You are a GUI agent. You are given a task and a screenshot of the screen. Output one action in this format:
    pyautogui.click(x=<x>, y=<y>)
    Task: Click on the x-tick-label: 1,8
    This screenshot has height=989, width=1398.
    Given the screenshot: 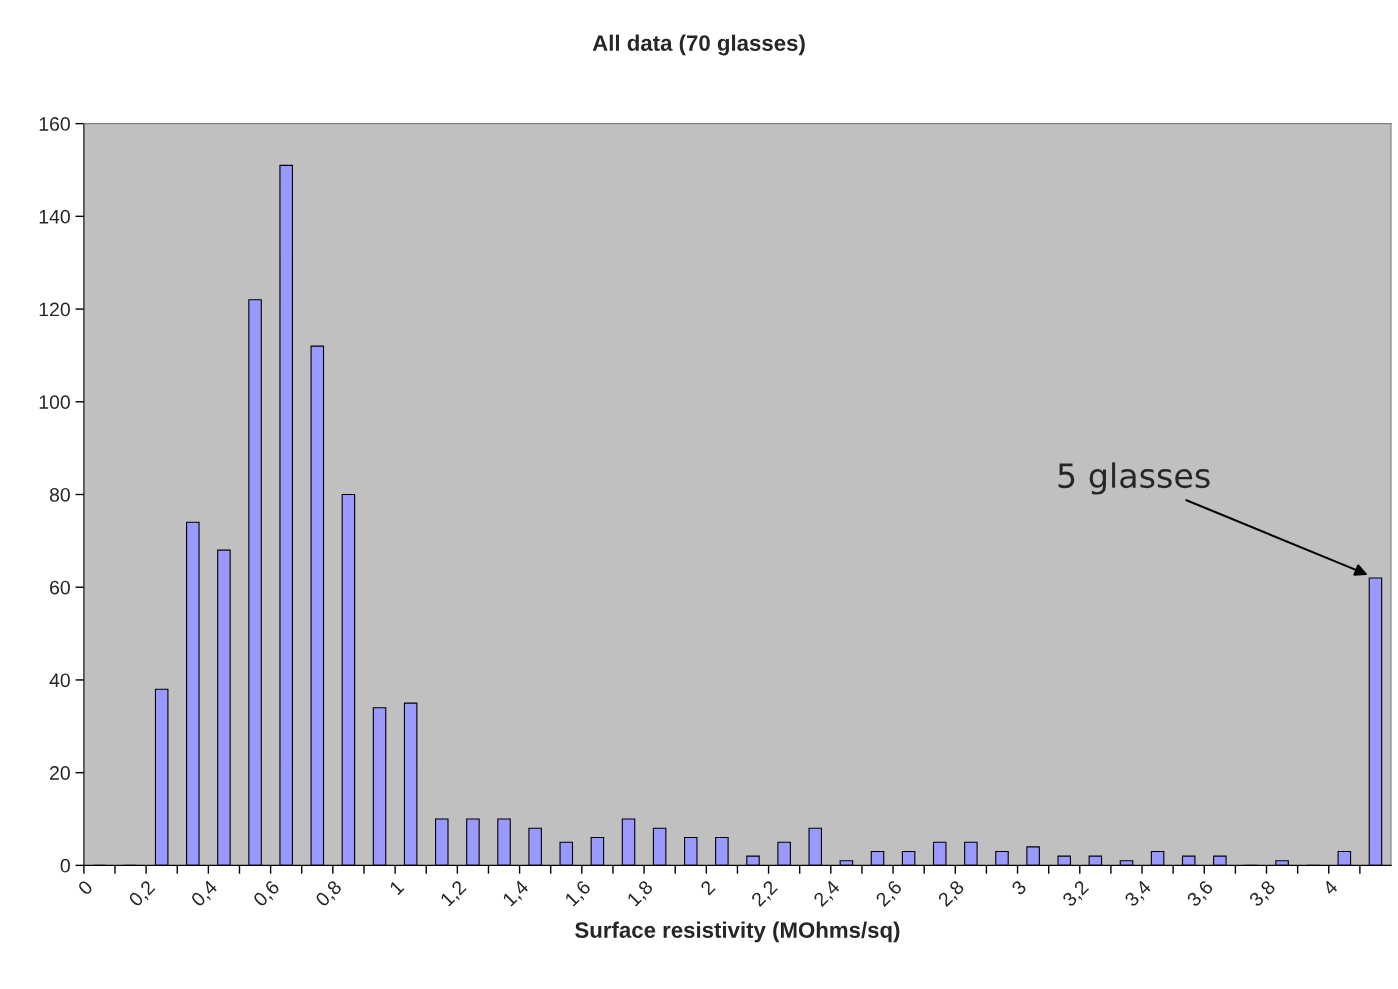 What is the action you would take?
    pyautogui.click(x=641, y=894)
    